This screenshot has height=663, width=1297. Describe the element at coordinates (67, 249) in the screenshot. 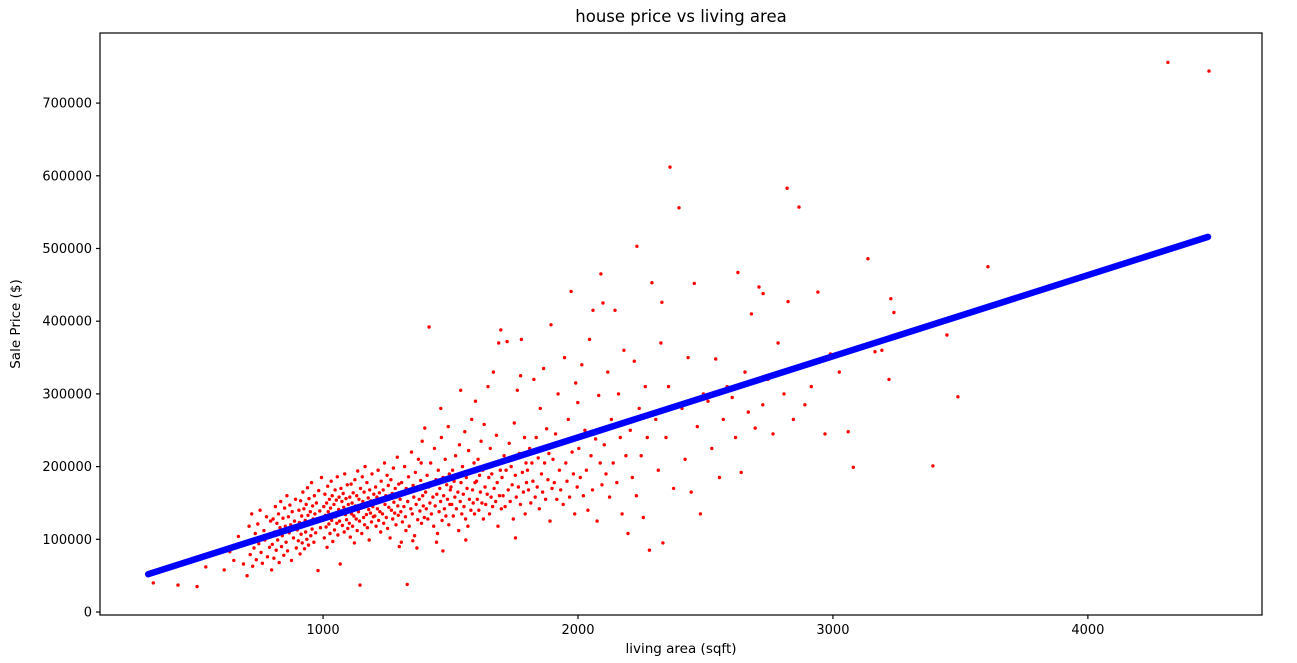

I see `y-tick-label: 500000` at that location.